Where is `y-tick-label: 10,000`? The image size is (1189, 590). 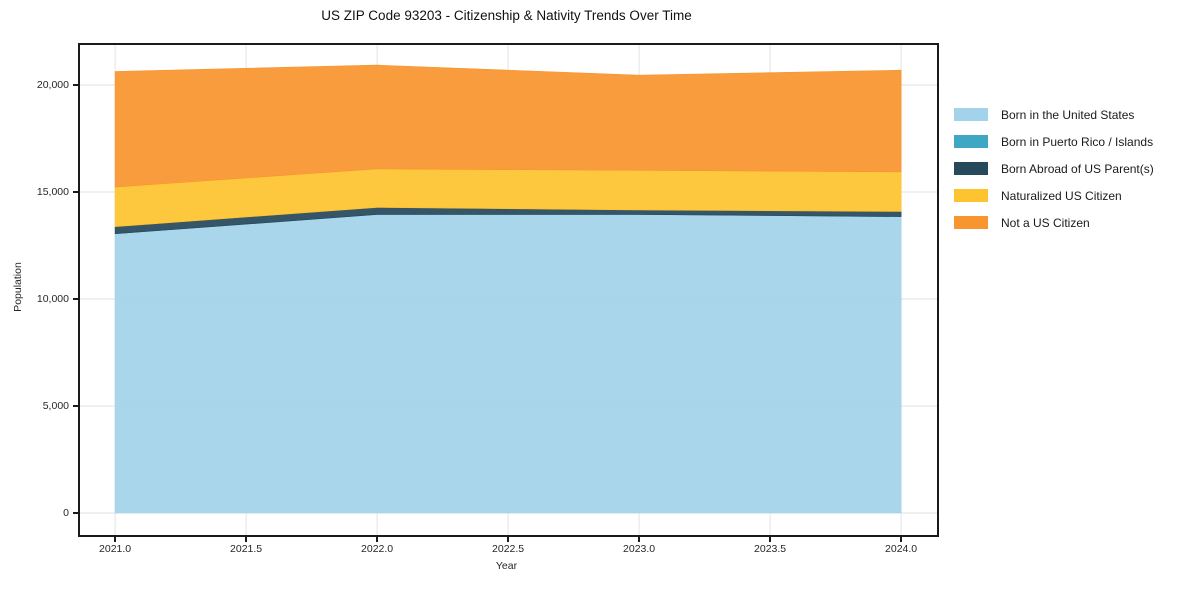 y-tick-label: 10,000 is located at coordinates (52, 298).